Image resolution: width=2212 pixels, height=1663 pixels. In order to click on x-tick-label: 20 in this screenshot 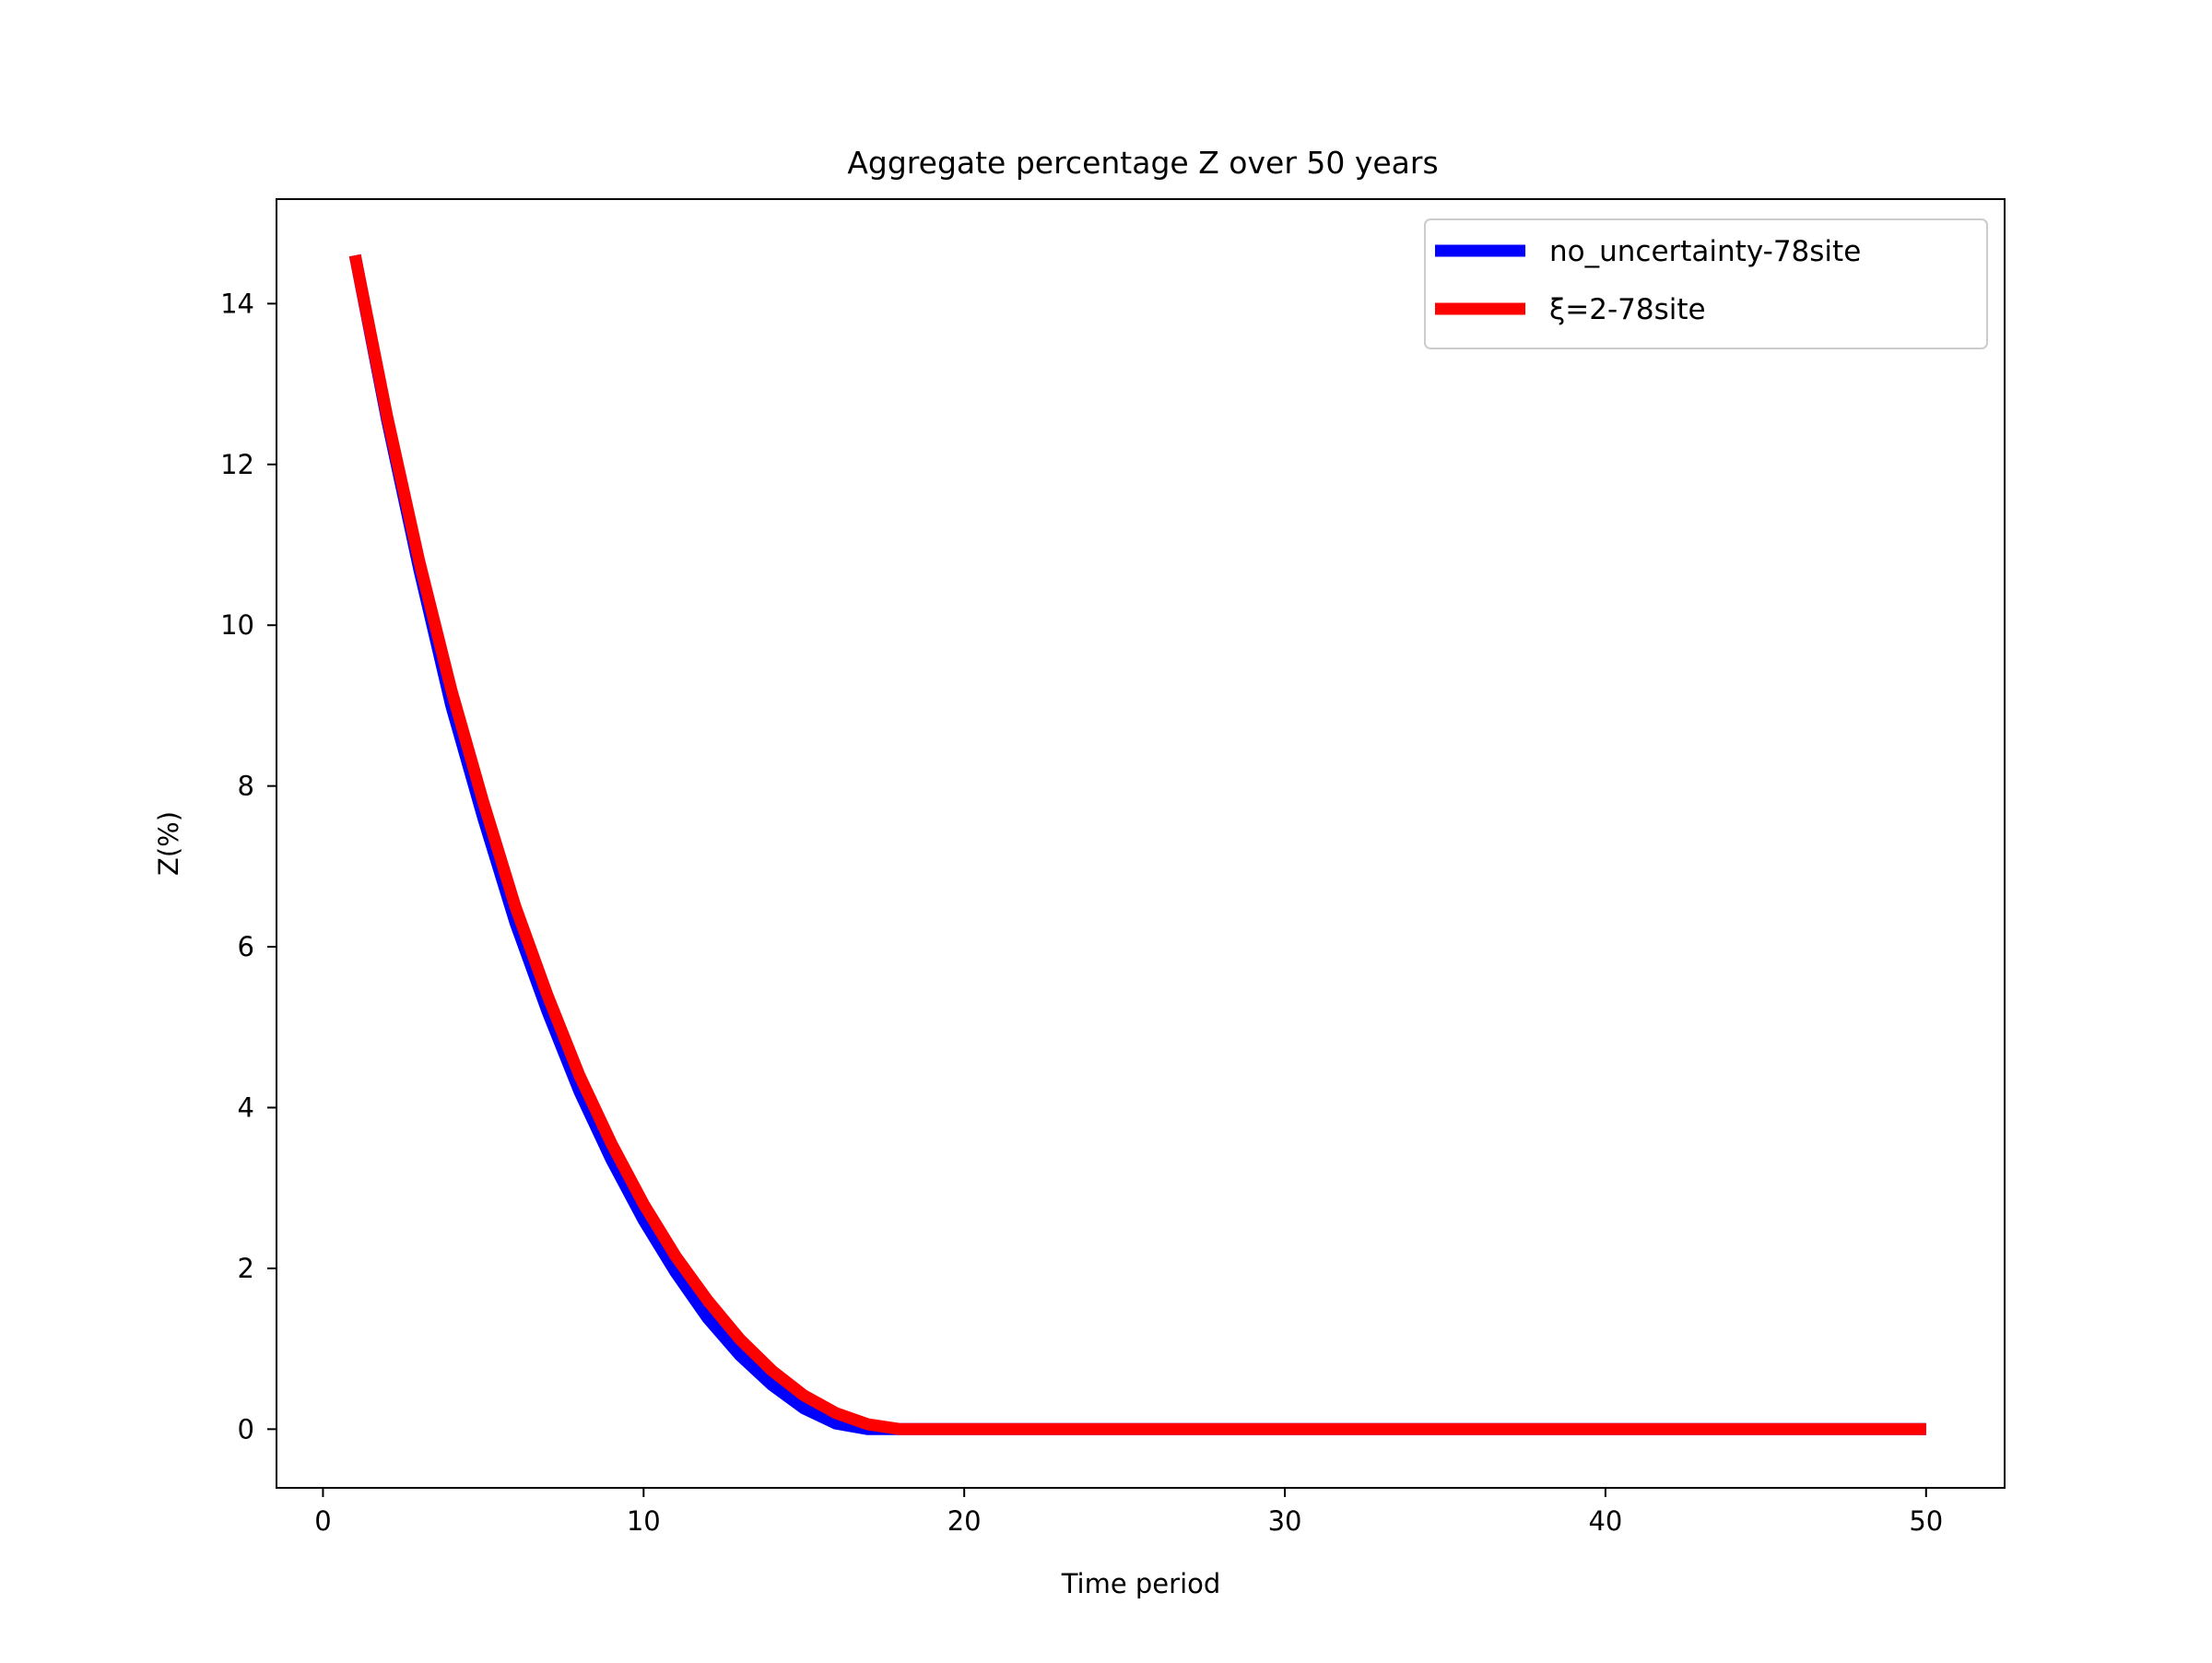, I will do `click(964, 1521)`.